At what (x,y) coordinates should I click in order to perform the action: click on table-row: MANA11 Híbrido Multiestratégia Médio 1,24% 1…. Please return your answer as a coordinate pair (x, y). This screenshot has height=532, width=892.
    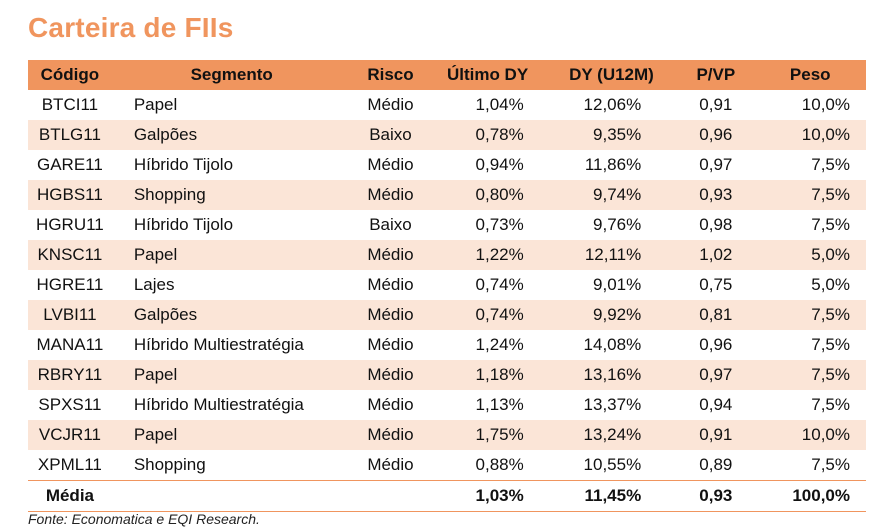
    Looking at the image, I should click on (447, 345).